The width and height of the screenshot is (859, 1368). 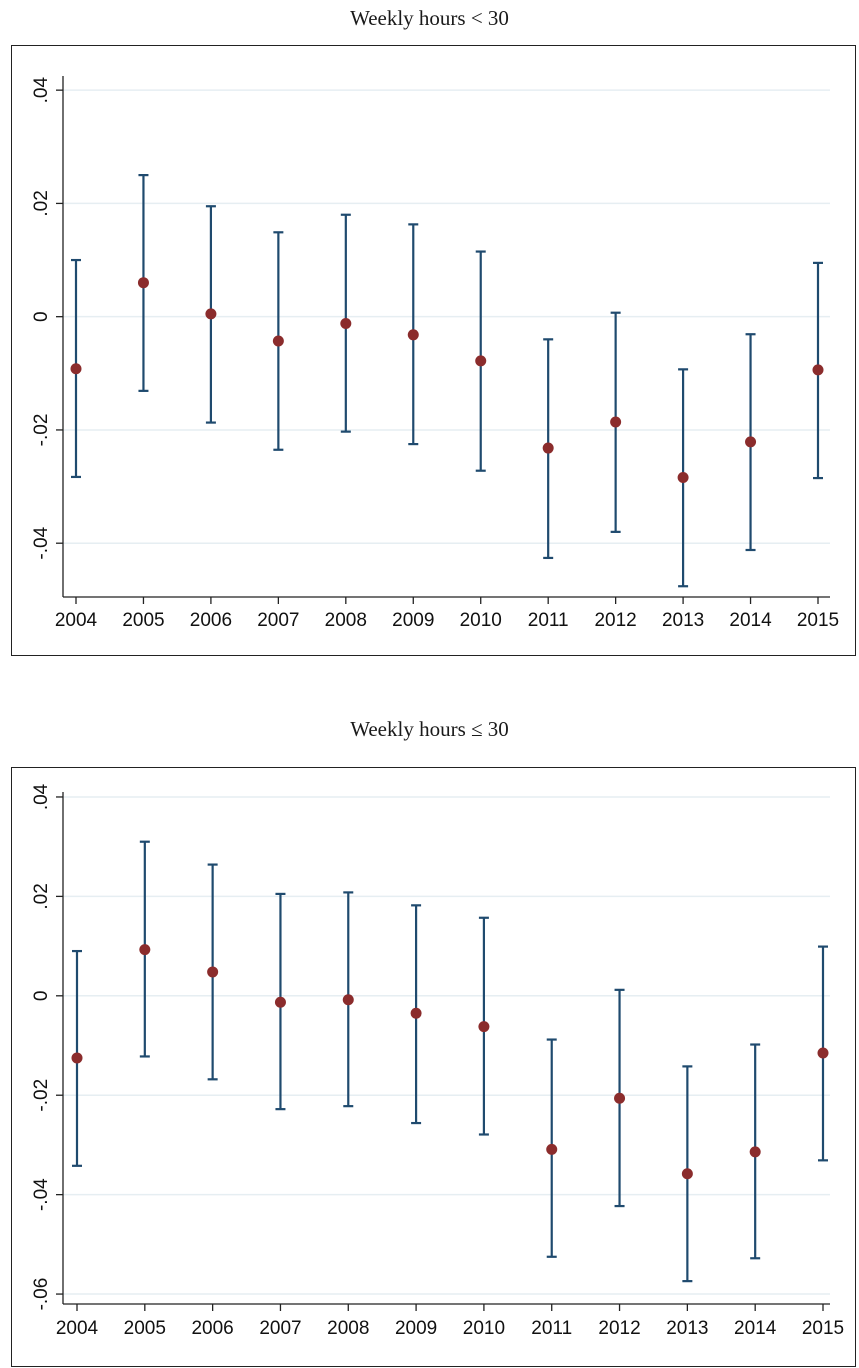 I want to click on y-tick-label: -.06, so click(x=41, y=1294).